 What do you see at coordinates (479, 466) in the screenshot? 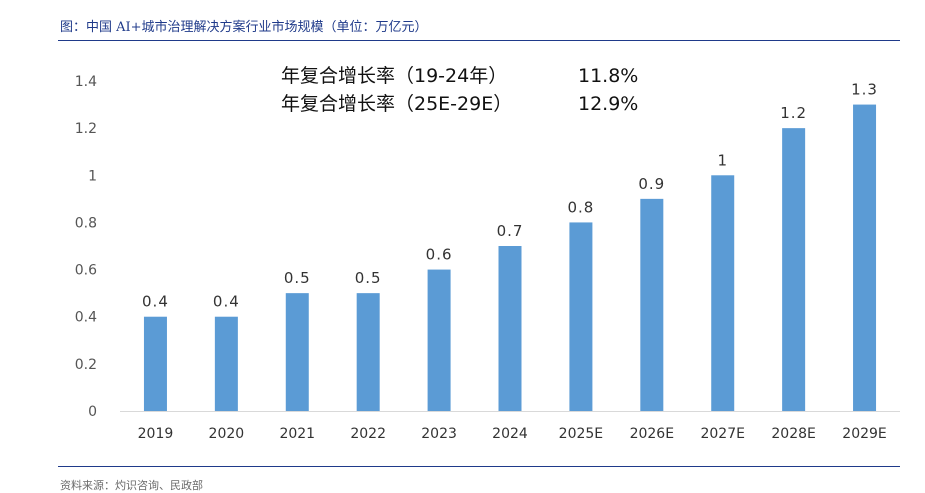
I see `footer-rule` at bounding box center [479, 466].